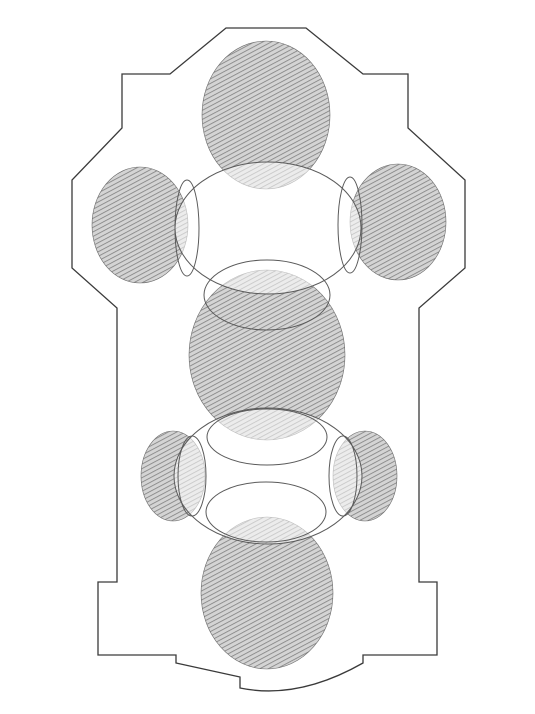  I want to click on west-transept-vault, so click(140, 225).